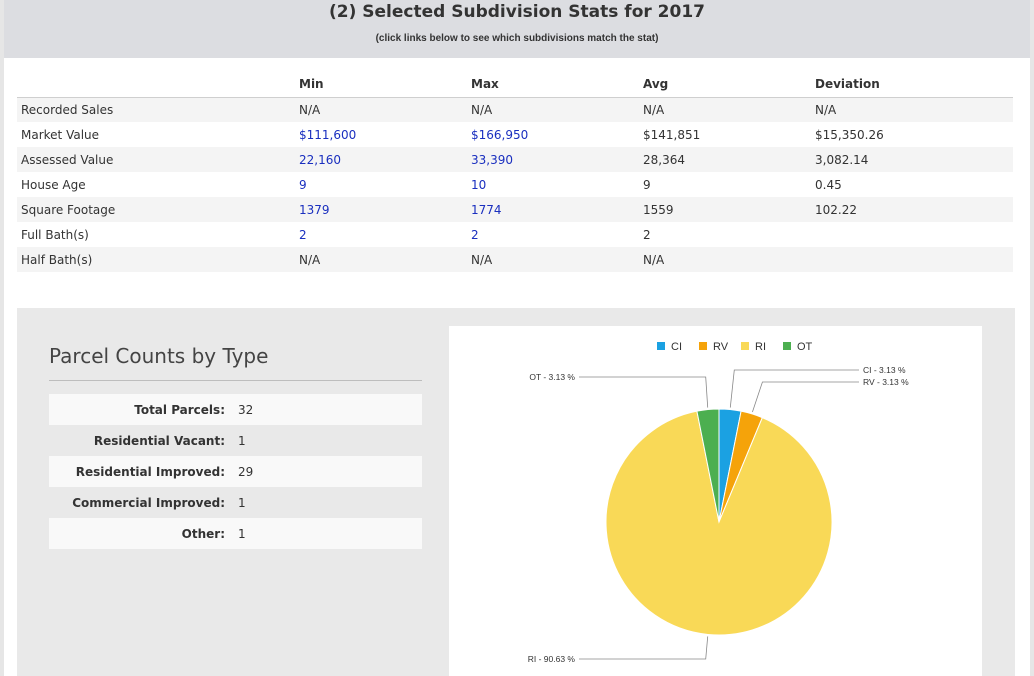 This screenshot has height=676, width=1034. What do you see at coordinates (725, 84) in the screenshot?
I see `column-header-avg: Avg` at bounding box center [725, 84].